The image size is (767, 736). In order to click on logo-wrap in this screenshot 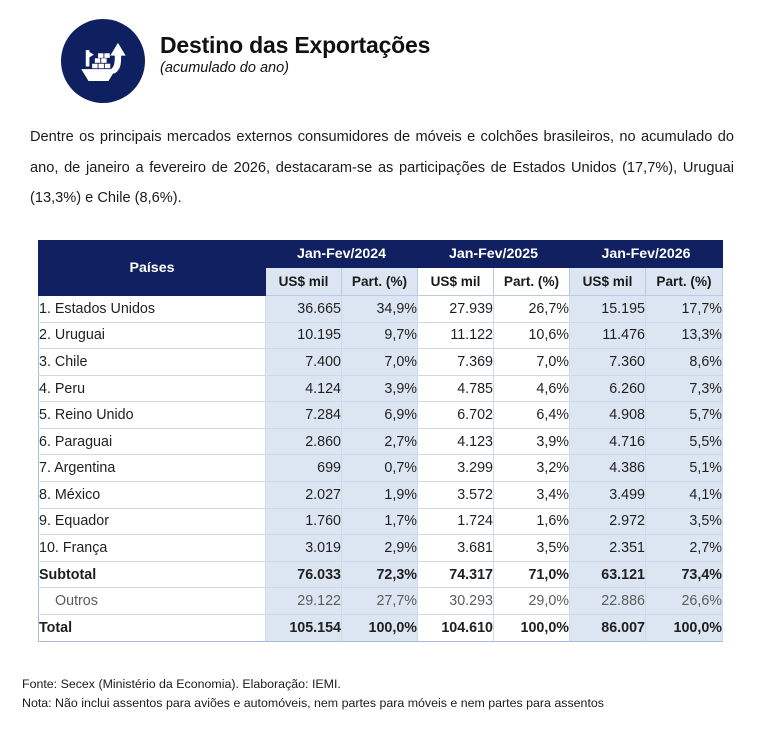, I will do `click(103, 61)`.